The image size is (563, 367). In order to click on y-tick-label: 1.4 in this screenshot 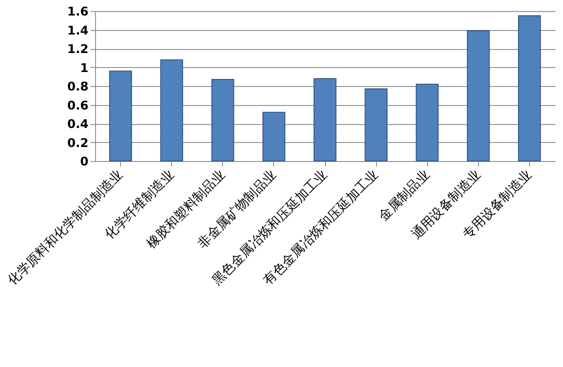, I will do `click(77, 30)`.